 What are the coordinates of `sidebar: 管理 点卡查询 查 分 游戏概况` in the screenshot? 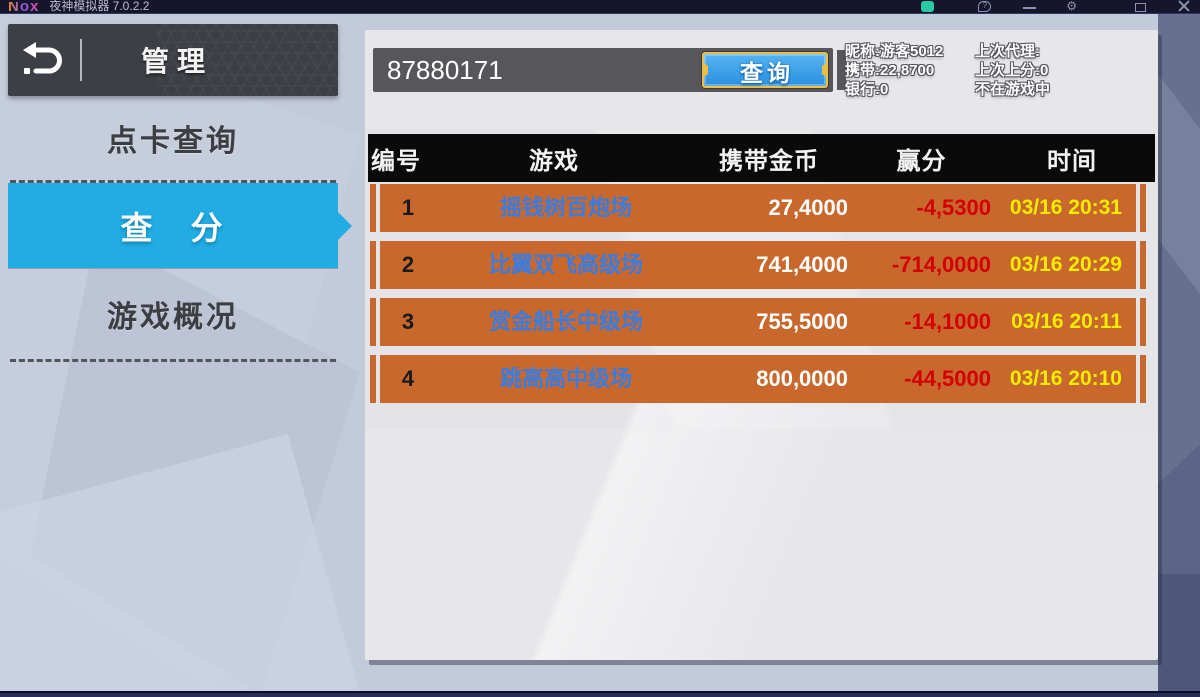 It's located at (180, 193).